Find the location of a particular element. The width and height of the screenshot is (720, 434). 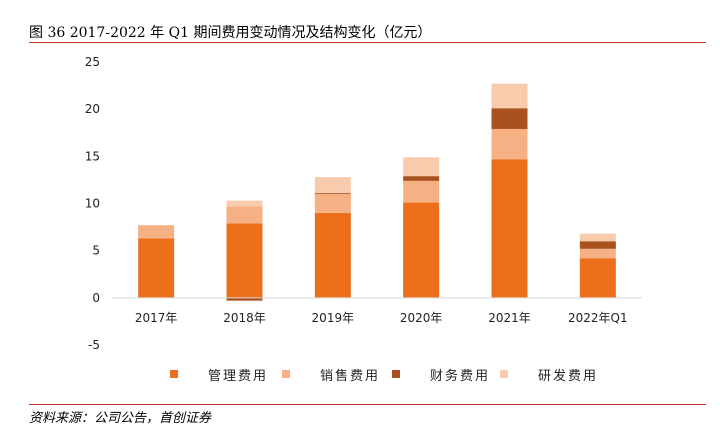

legend-label: 销售费用 is located at coordinates (350, 376).